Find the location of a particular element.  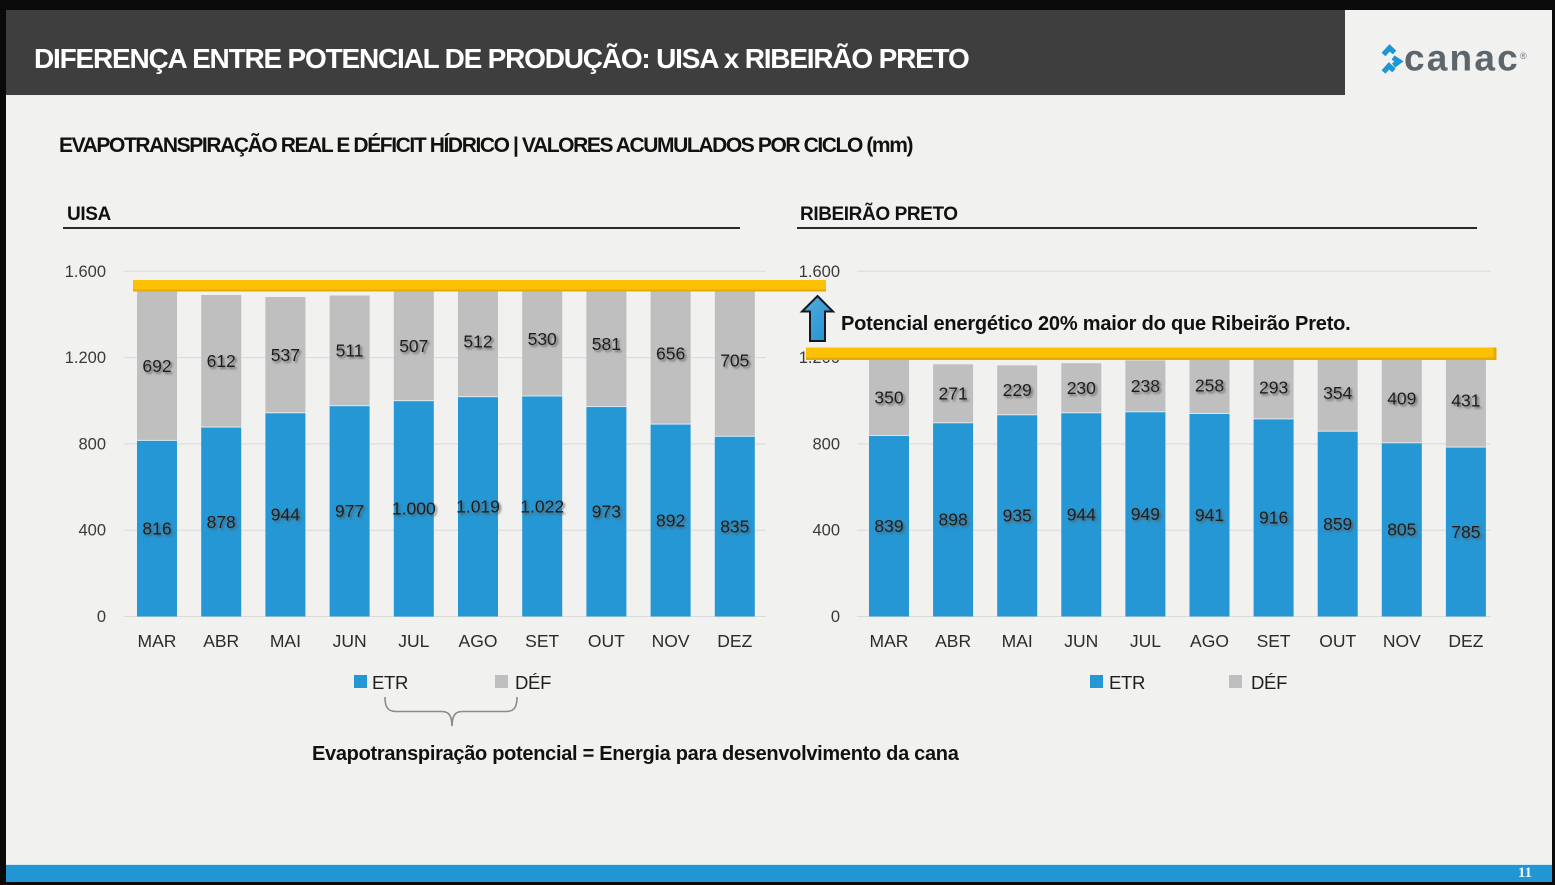

svg-text: 1.019 is located at coordinates (478, 507).